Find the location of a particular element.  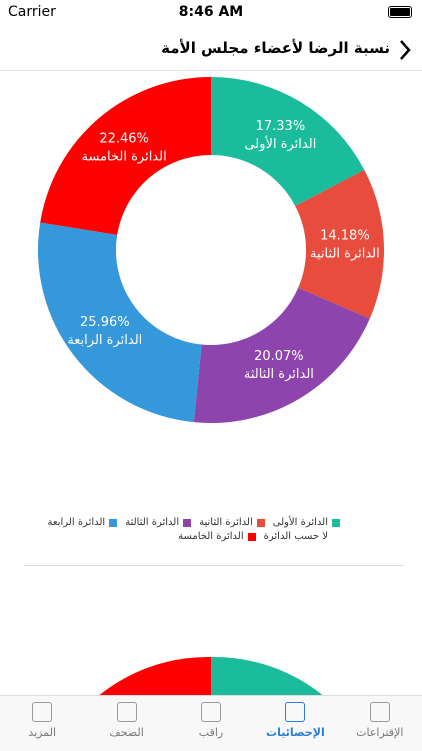

battery is located at coordinates (400, 12).